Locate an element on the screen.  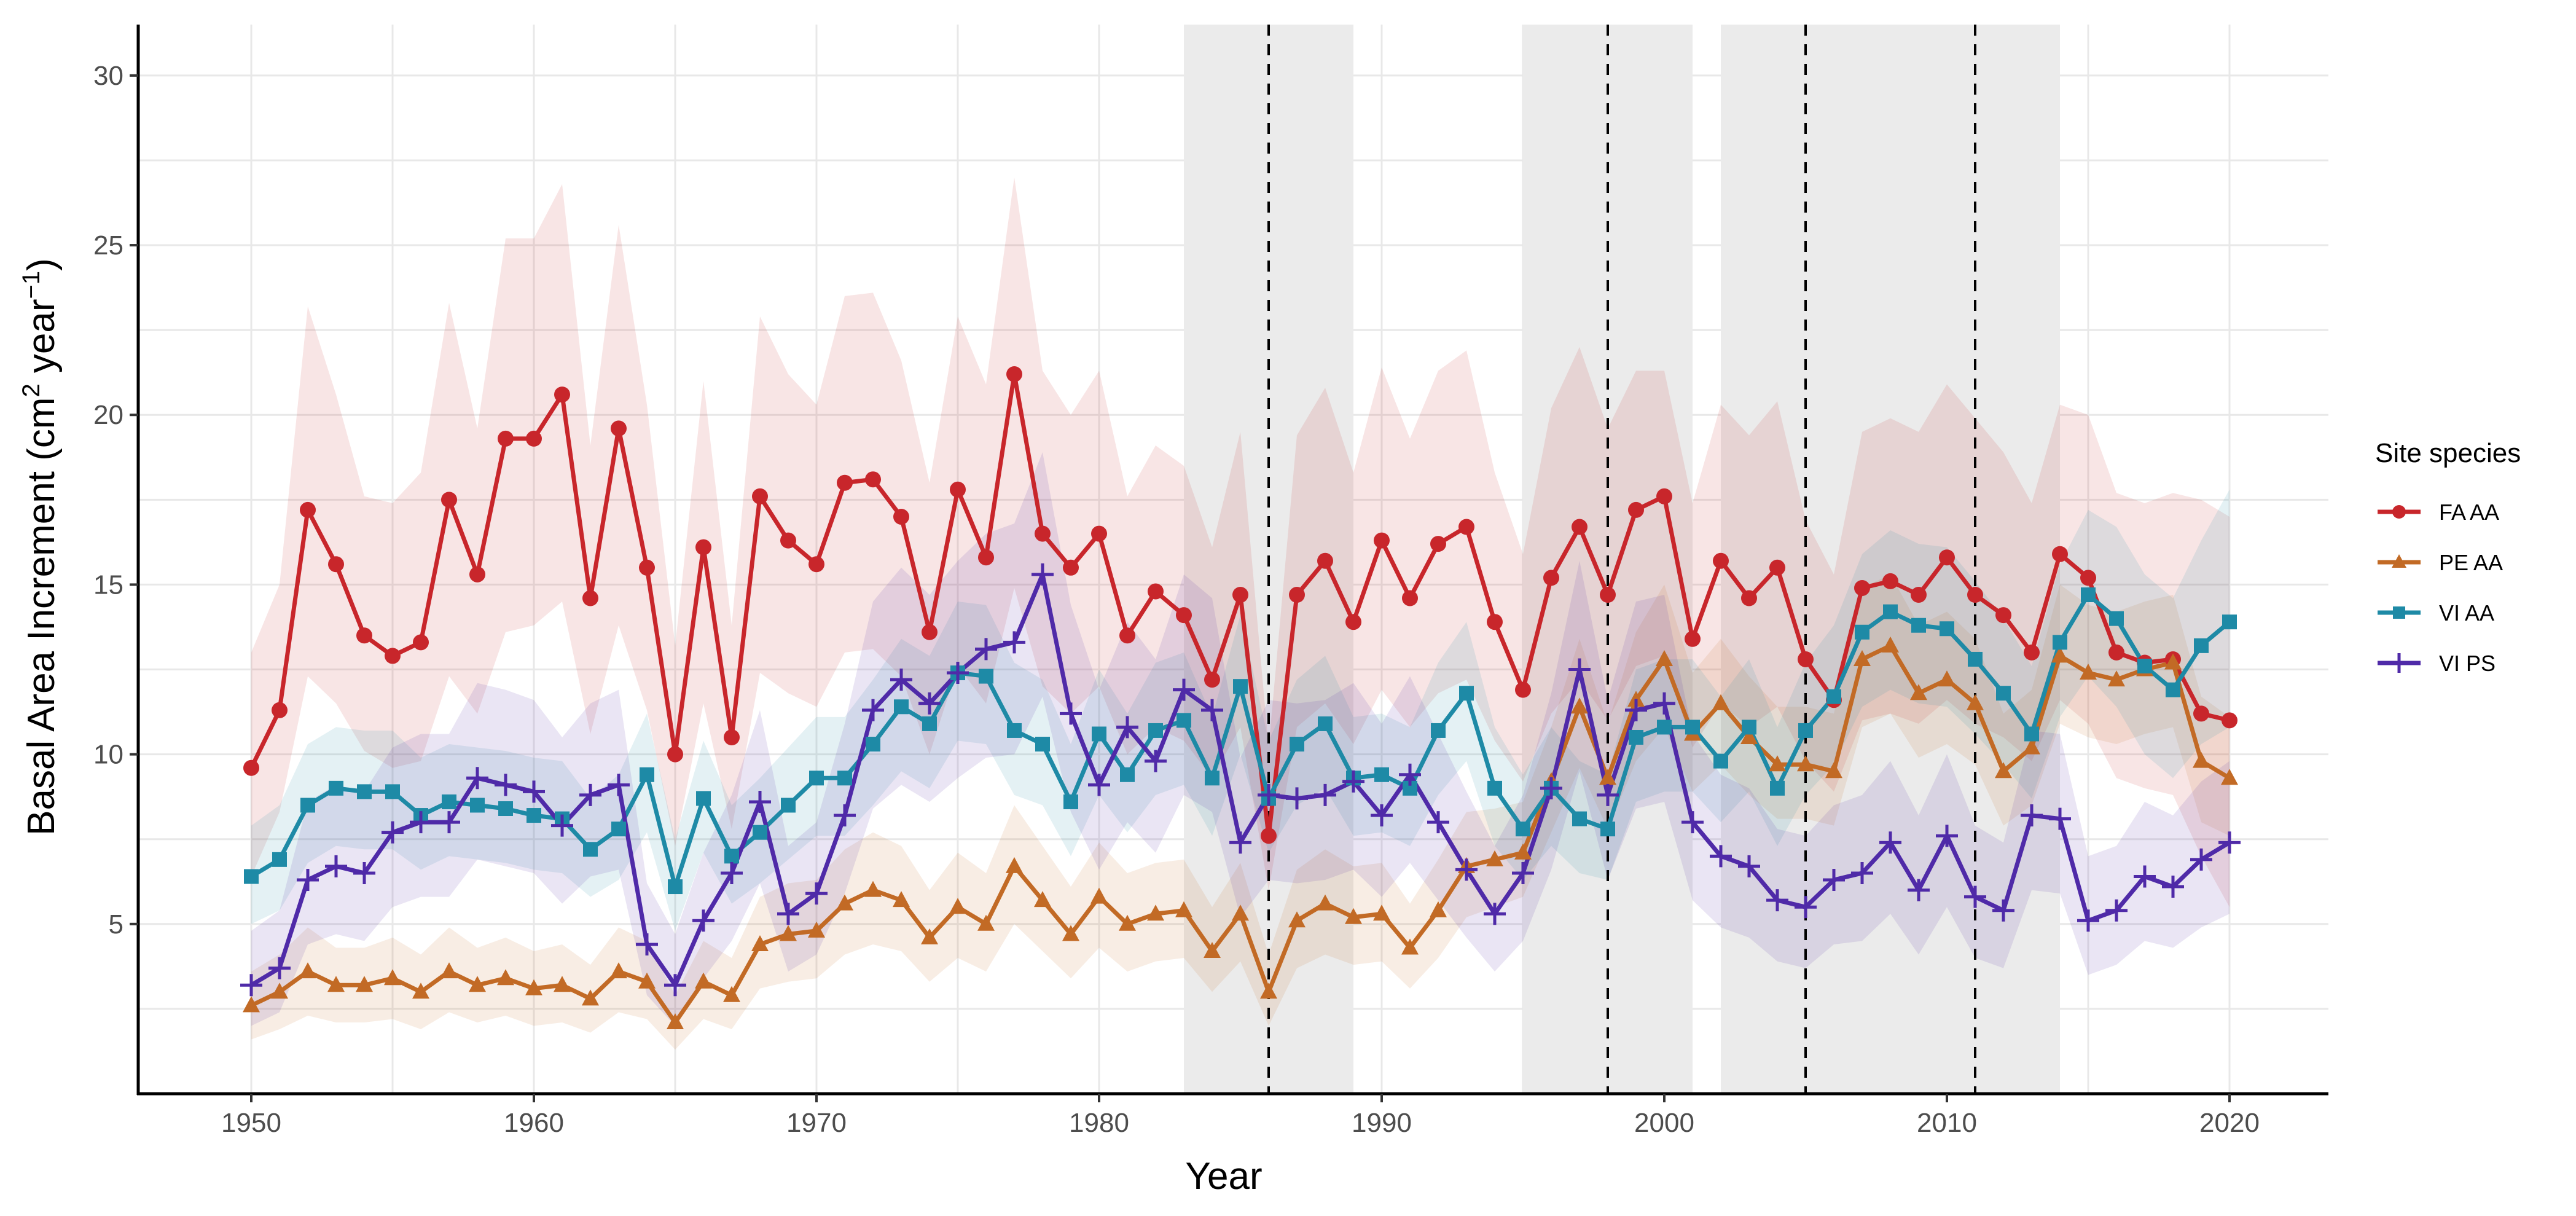
legend-key-marker-vi-ps is located at coordinates (2399, 663).